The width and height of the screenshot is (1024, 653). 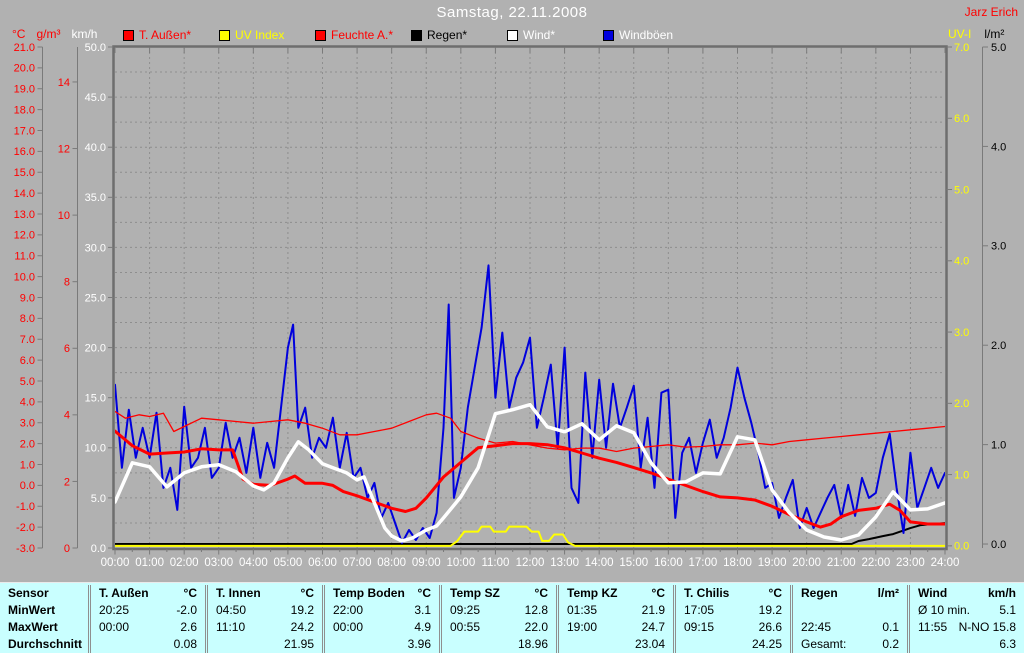 What do you see at coordinates (608, 35) in the screenshot?
I see `legend-swatch-icon` at bounding box center [608, 35].